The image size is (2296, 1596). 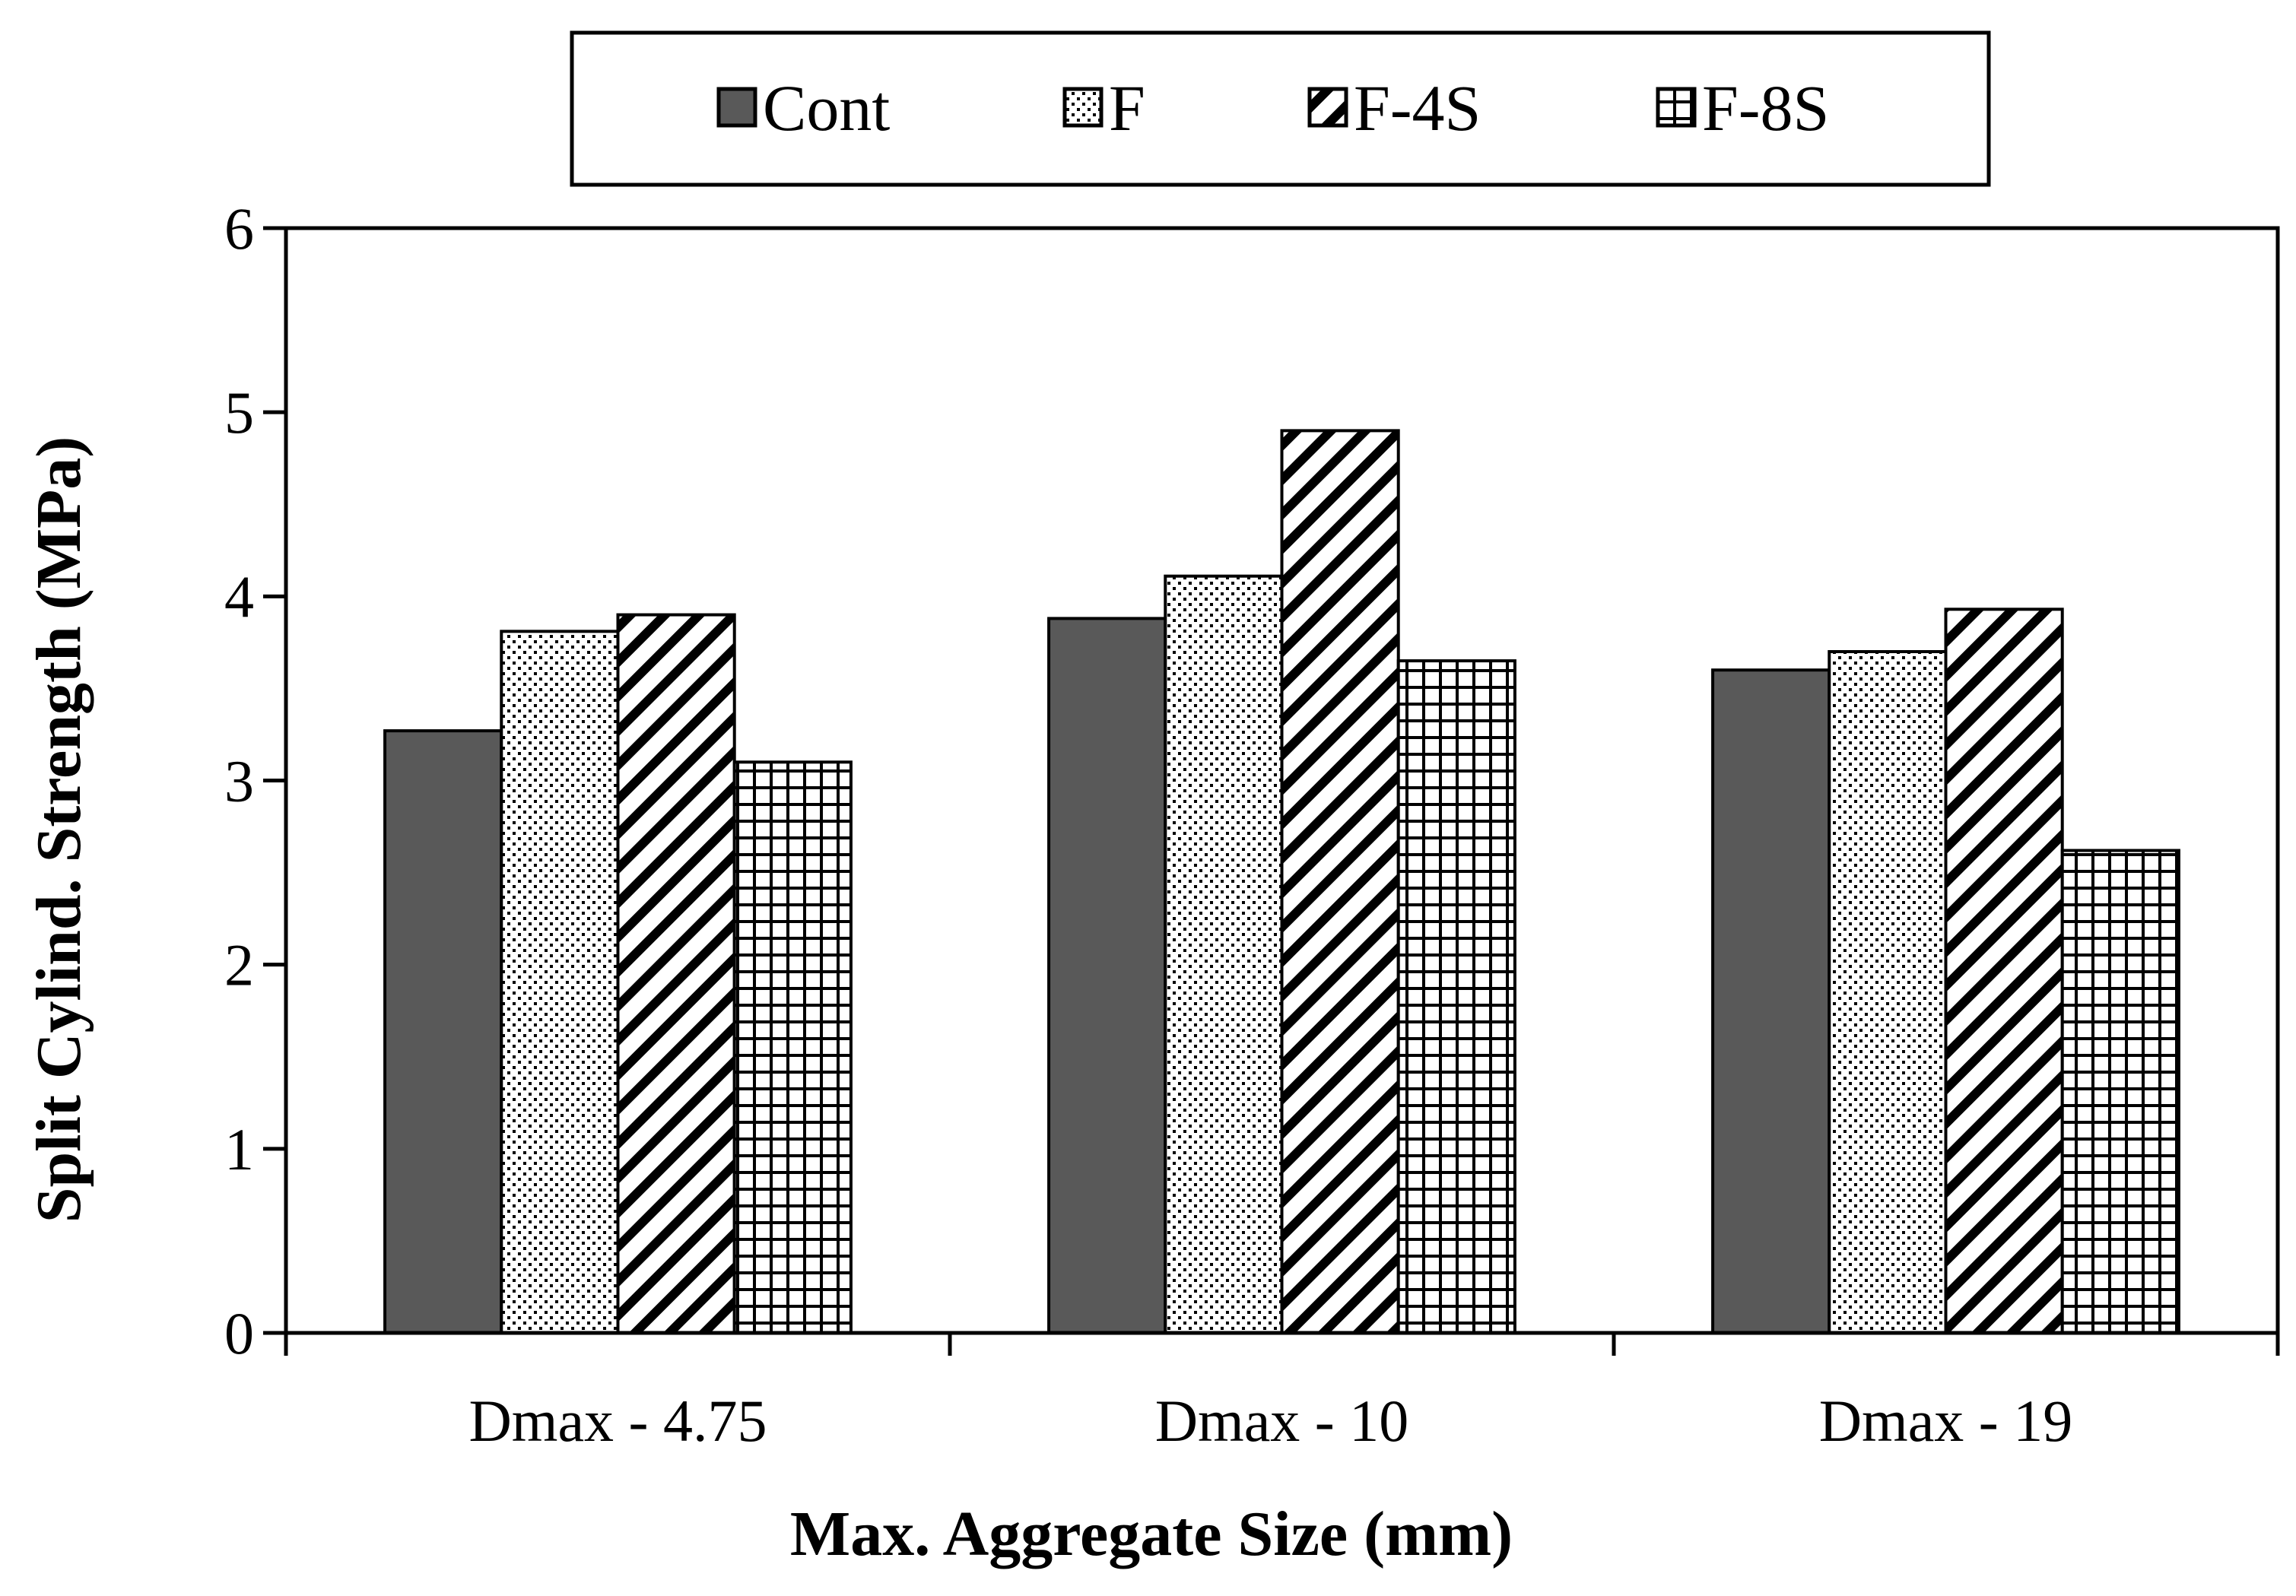 What do you see at coordinates (1946, 1421) in the screenshot?
I see `x-category-label: Dmax - 19` at bounding box center [1946, 1421].